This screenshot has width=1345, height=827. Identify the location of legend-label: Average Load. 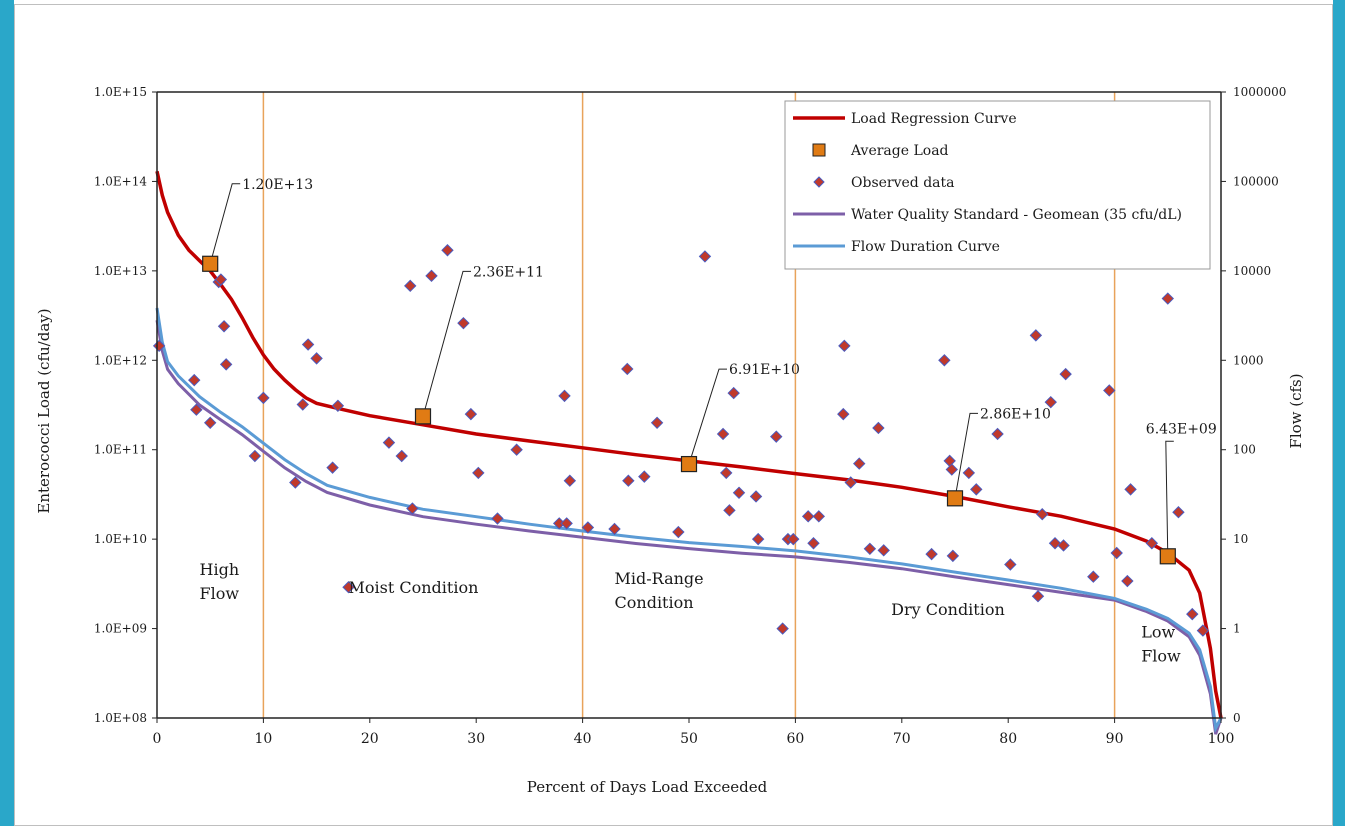
(899, 151).